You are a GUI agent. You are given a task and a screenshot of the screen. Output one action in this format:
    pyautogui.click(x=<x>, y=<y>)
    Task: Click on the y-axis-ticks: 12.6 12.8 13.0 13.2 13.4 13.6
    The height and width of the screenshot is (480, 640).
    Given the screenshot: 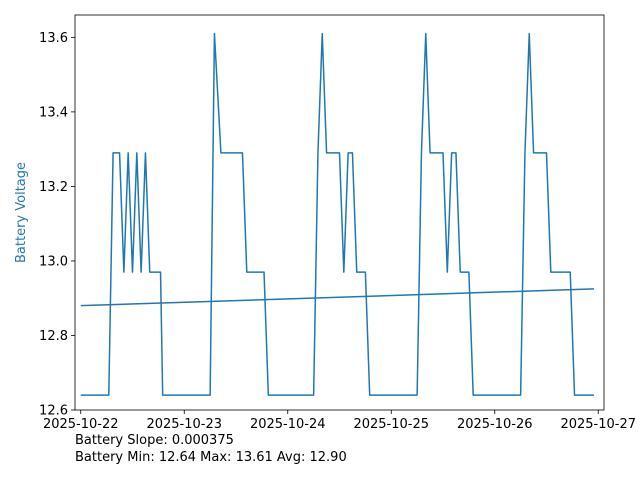 What is the action you would take?
    pyautogui.click(x=57, y=225)
    